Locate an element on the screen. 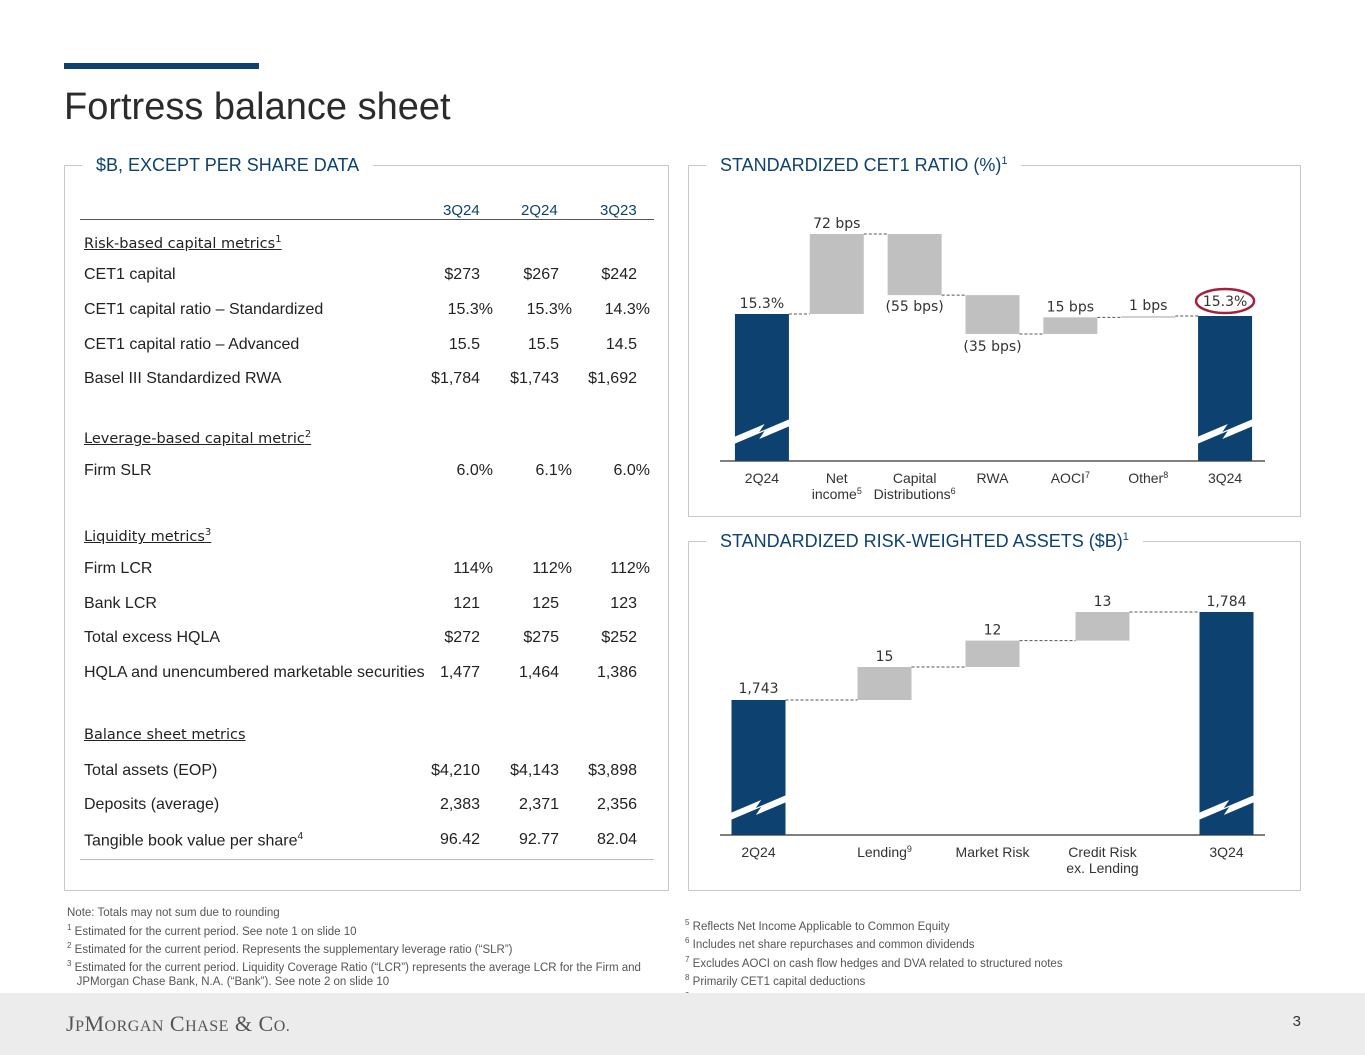  cell-cet1-adv-3q23: 14.5 is located at coordinates (621, 344).